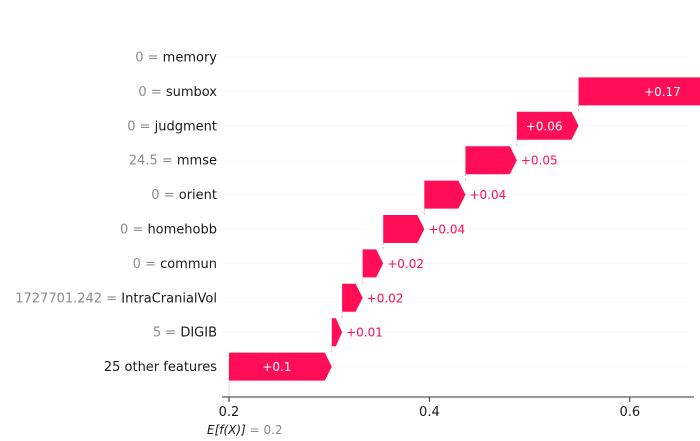  Describe the element at coordinates (169, 298) in the screenshot. I see `feature-name: IntraCranialVol` at that location.